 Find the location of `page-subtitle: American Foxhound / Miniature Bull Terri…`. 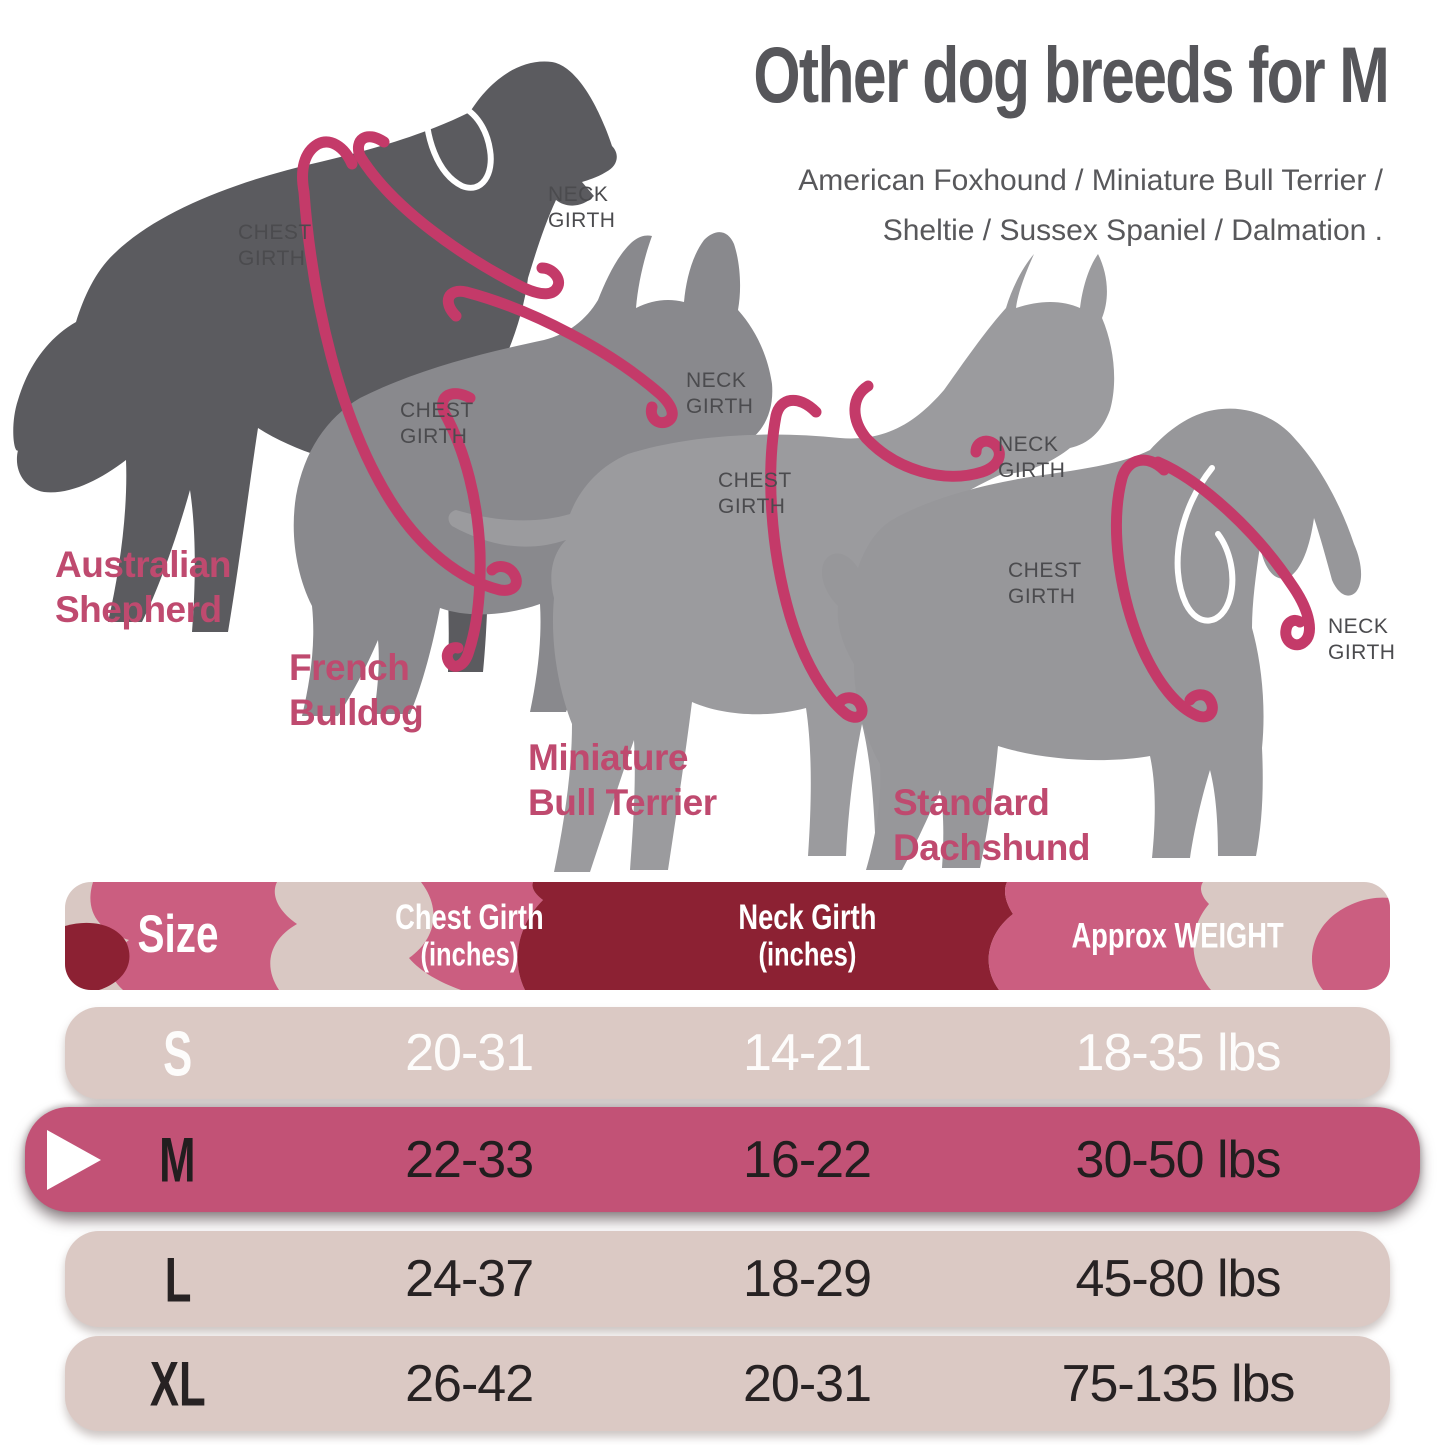

page-subtitle: American Foxhound / Miniature Bull Terri… is located at coordinates (1090, 206).